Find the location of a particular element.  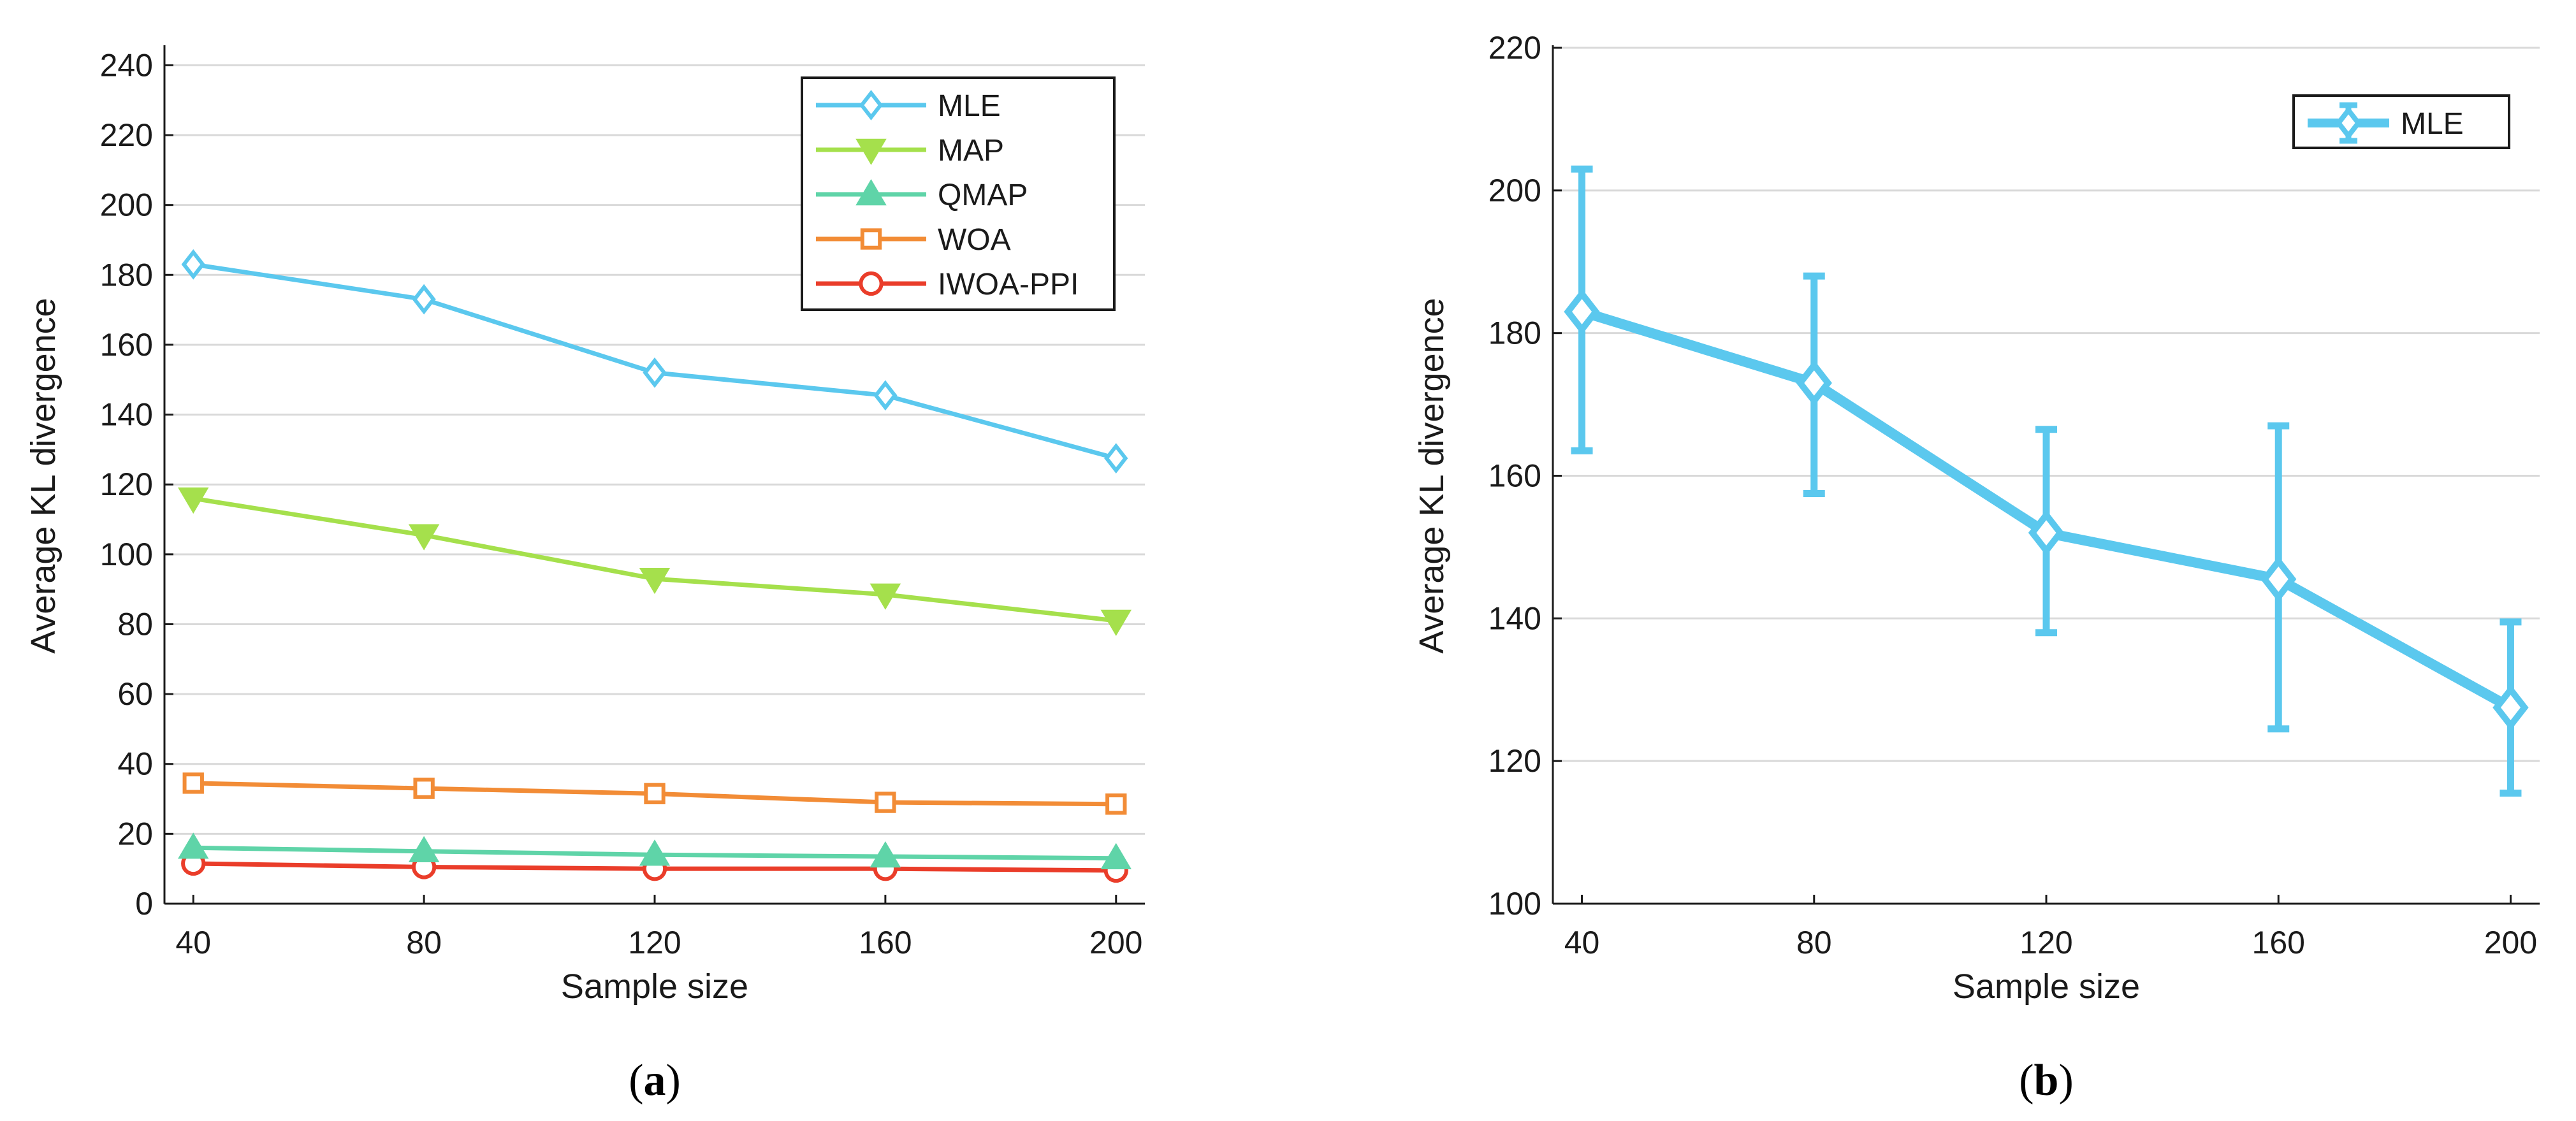

caption-letter: b is located at coordinates (2046, 1080).